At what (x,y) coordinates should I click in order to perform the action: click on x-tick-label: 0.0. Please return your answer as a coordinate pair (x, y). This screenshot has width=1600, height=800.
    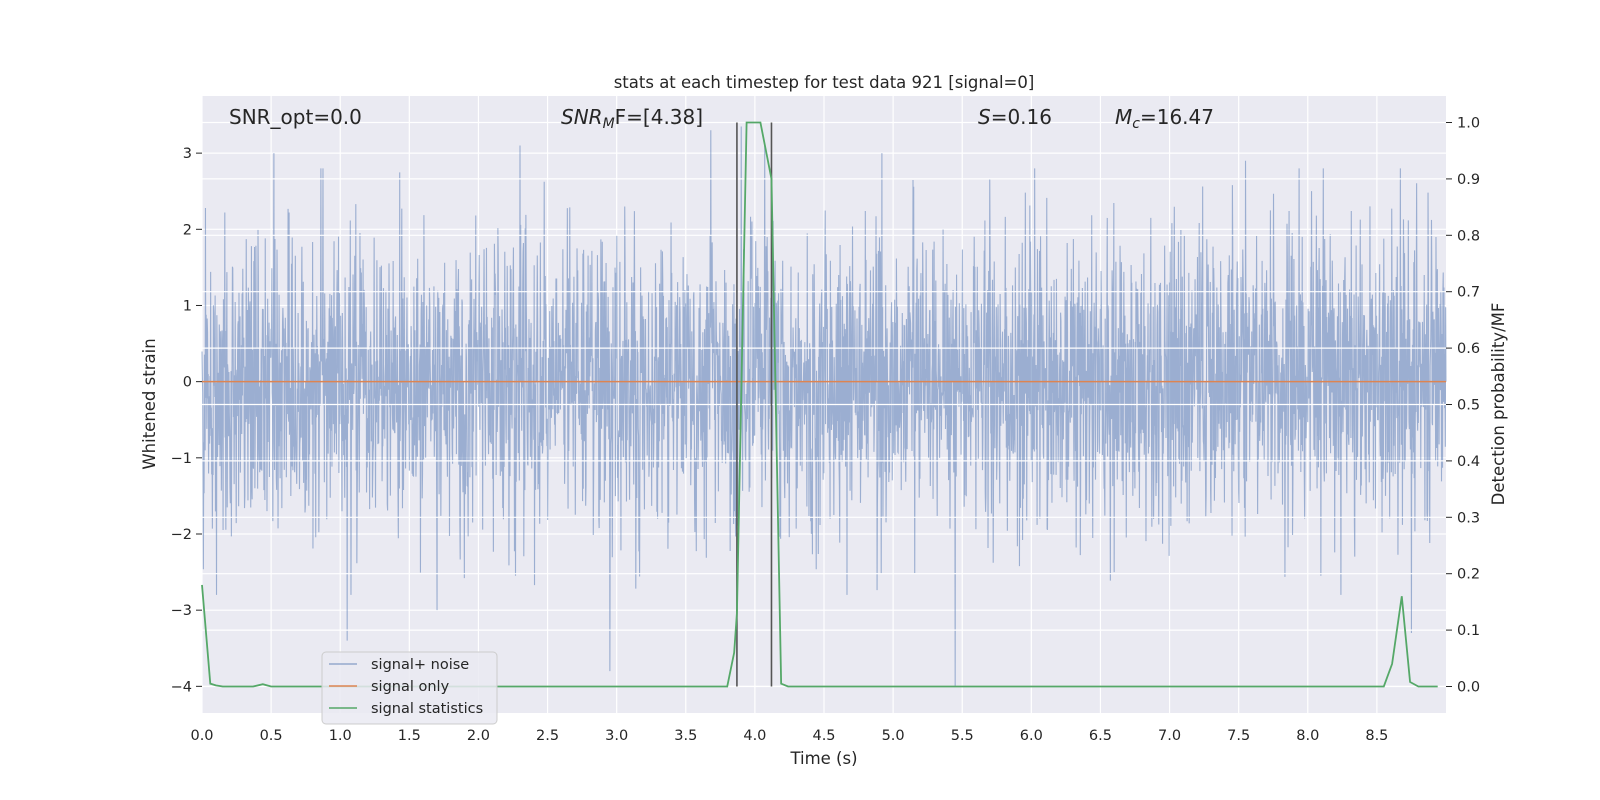
    Looking at the image, I should click on (201, 736).